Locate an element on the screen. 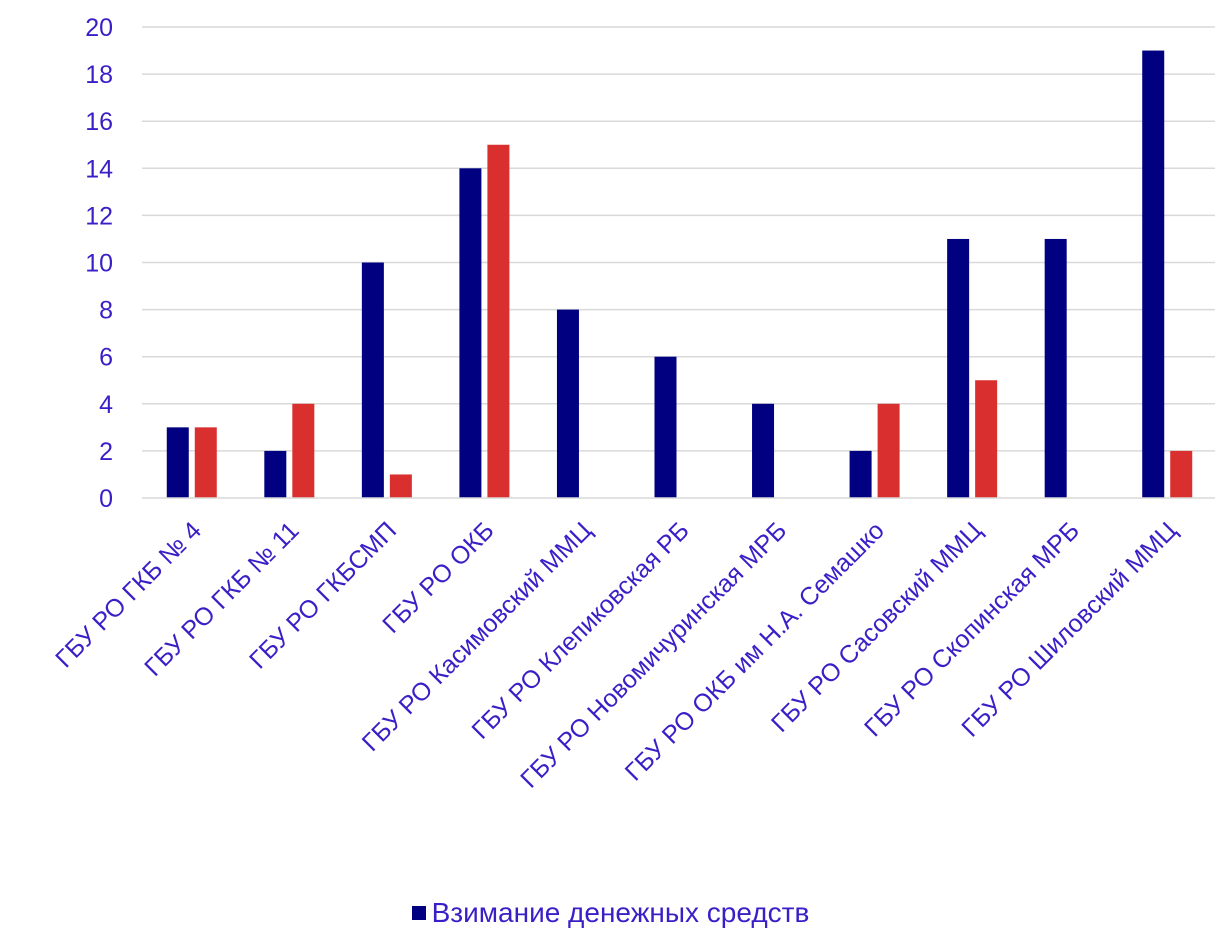  legend-swatch is located at coordinates (418, 913).